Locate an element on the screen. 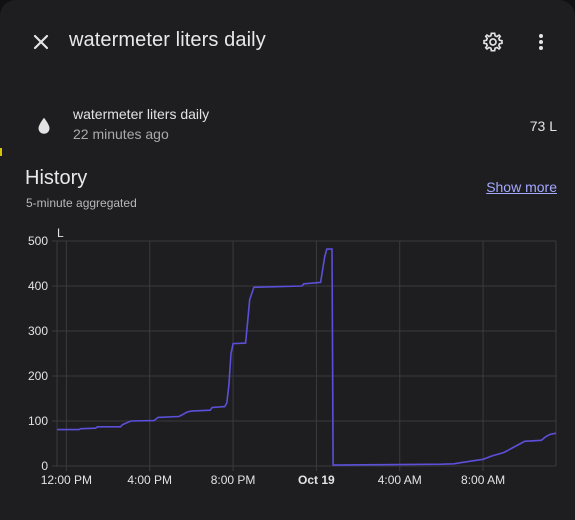 Image resolution: width=575 pixels, height=520 pixels. y-tick-label: 300 is located at coordinates (38, 331).